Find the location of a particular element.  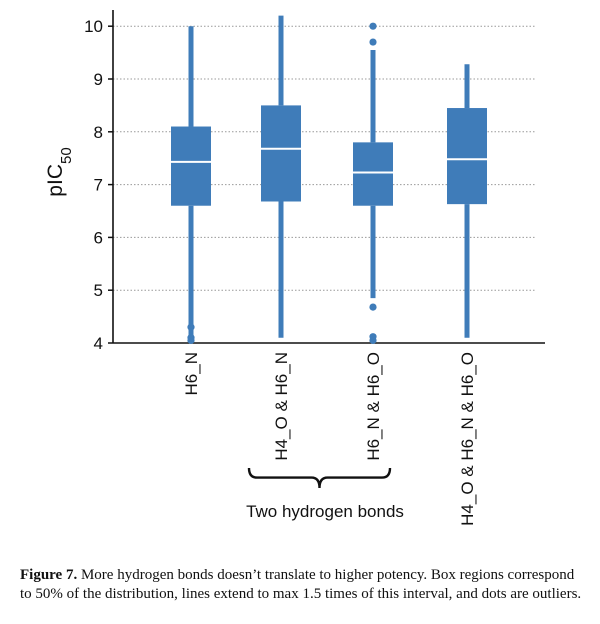

ytick-label-9: 9 is located at coordinates (98, 79).